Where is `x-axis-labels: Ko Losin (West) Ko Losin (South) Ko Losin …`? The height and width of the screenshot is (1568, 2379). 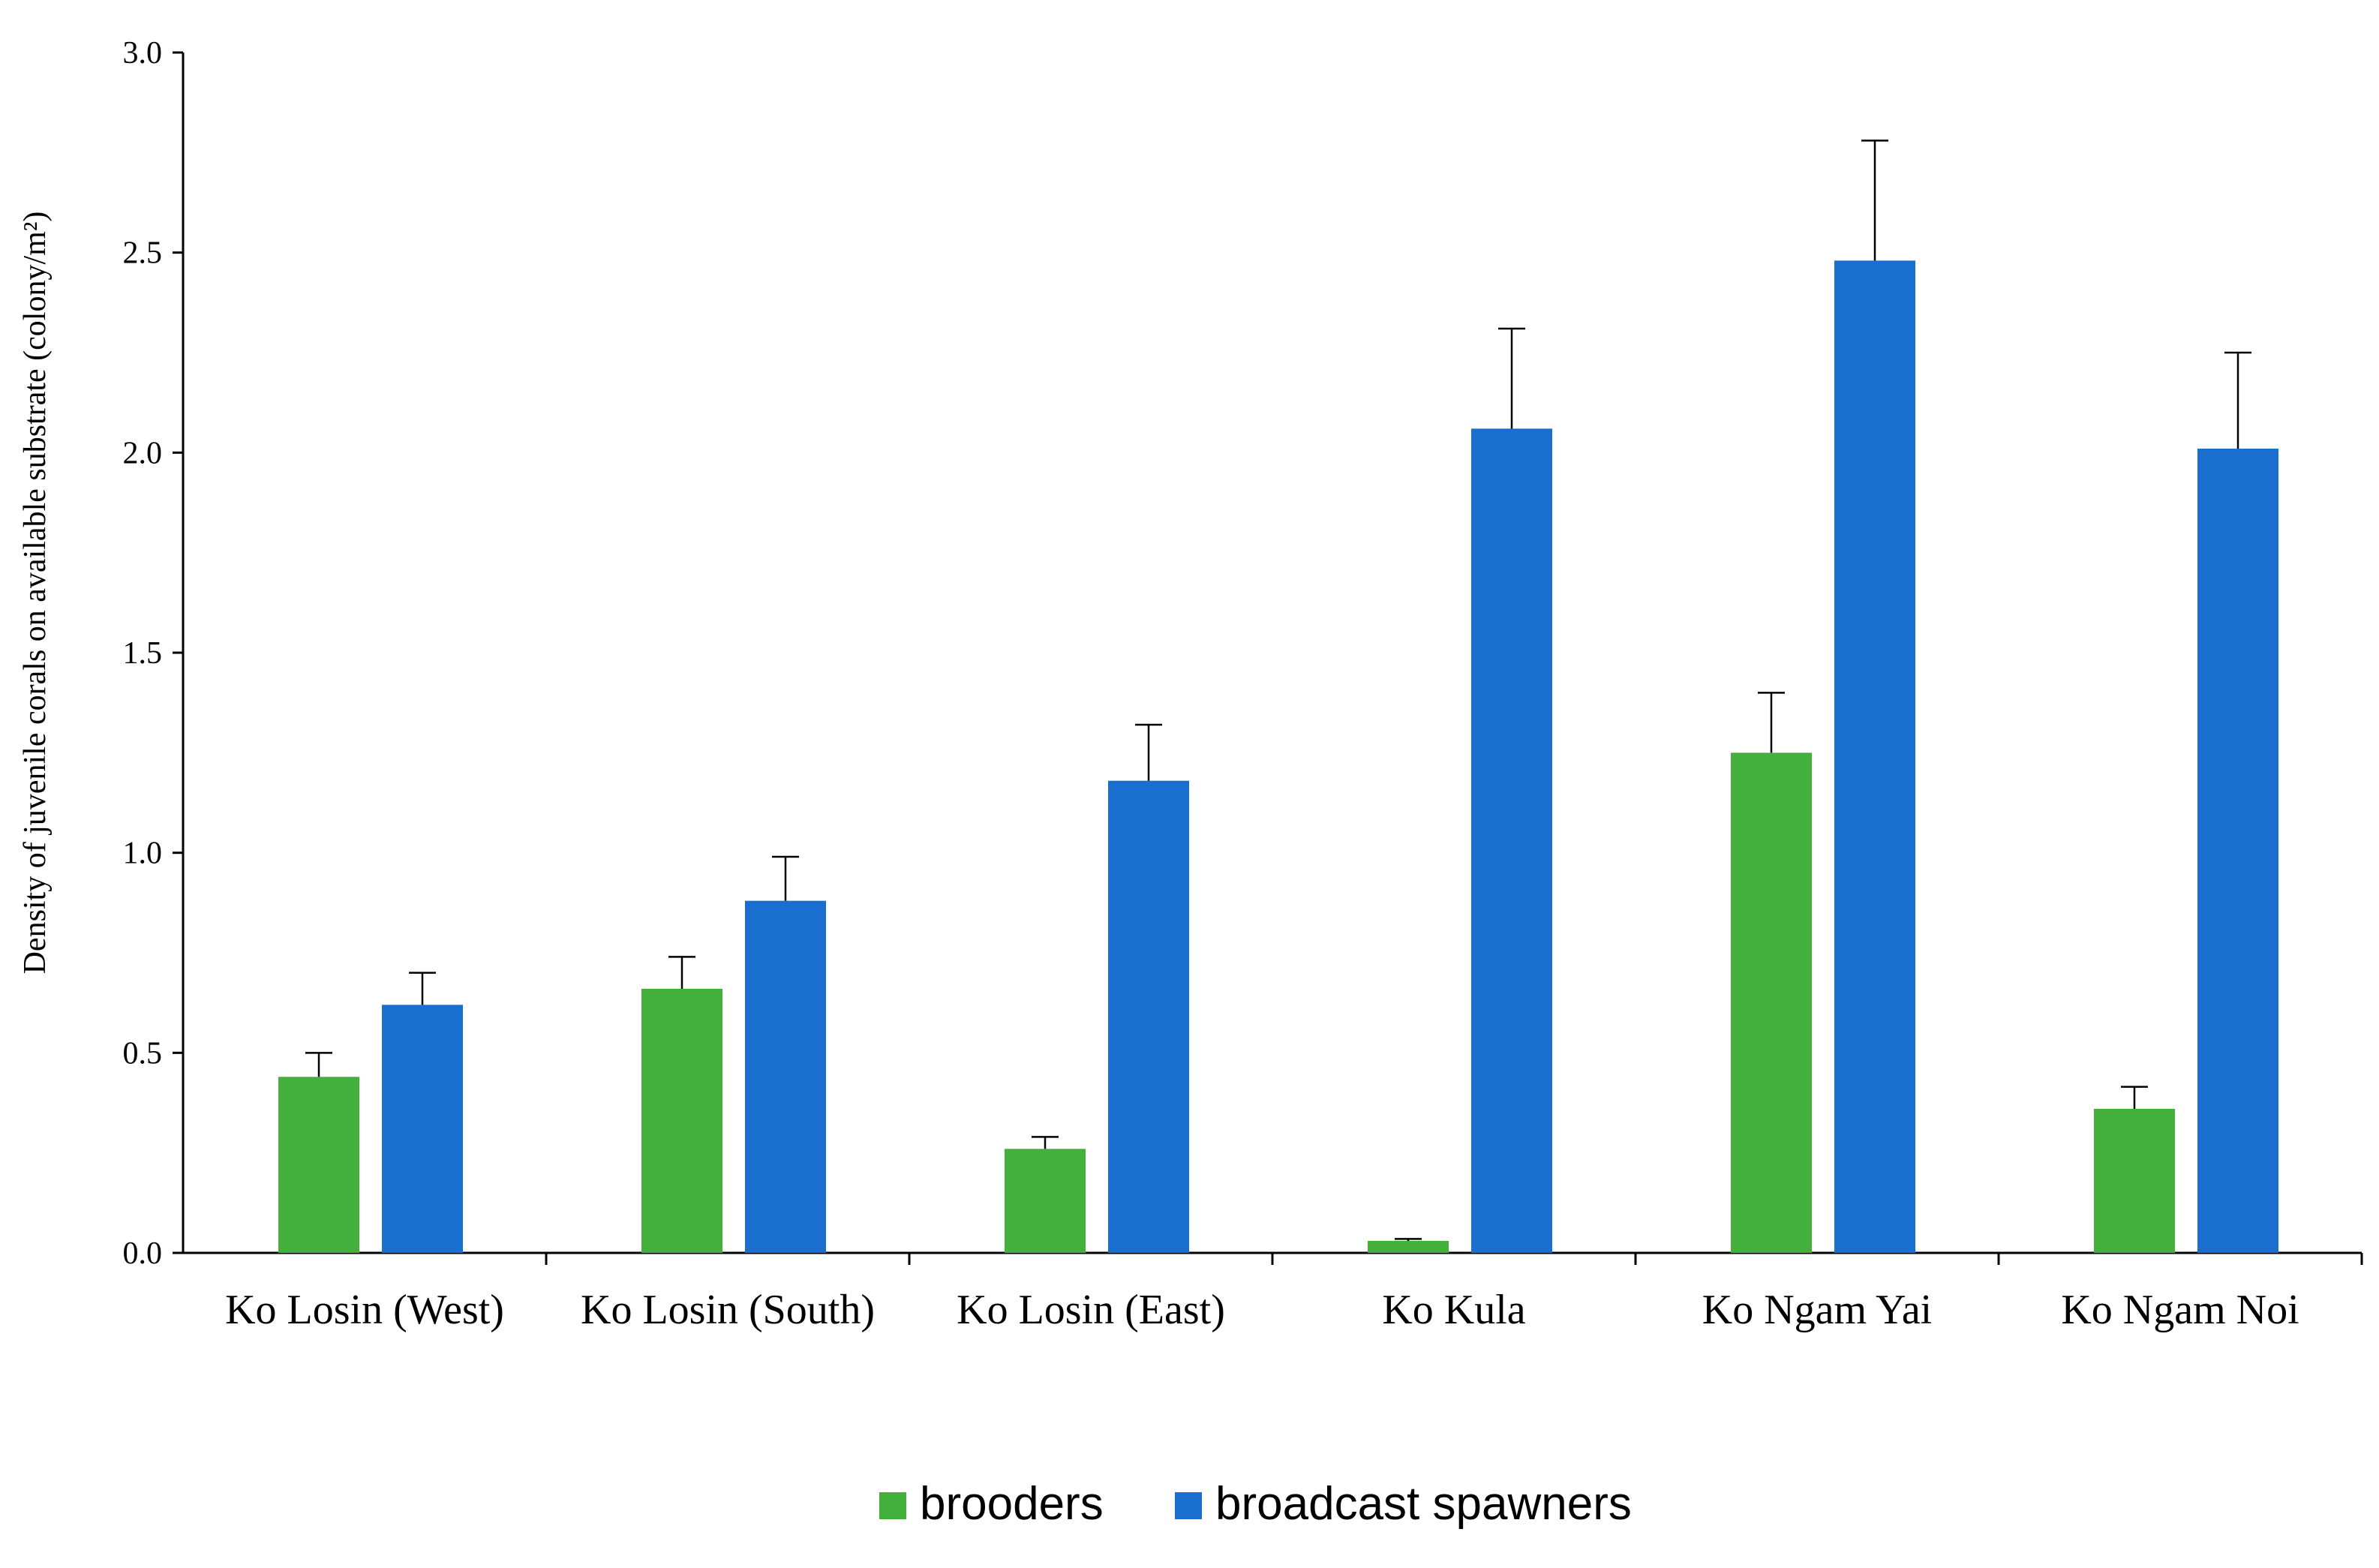
x-axis-labels: Ko Losin (West) Ko Losin (South) Ko Losin … is located at coordinates (1262, 1310).